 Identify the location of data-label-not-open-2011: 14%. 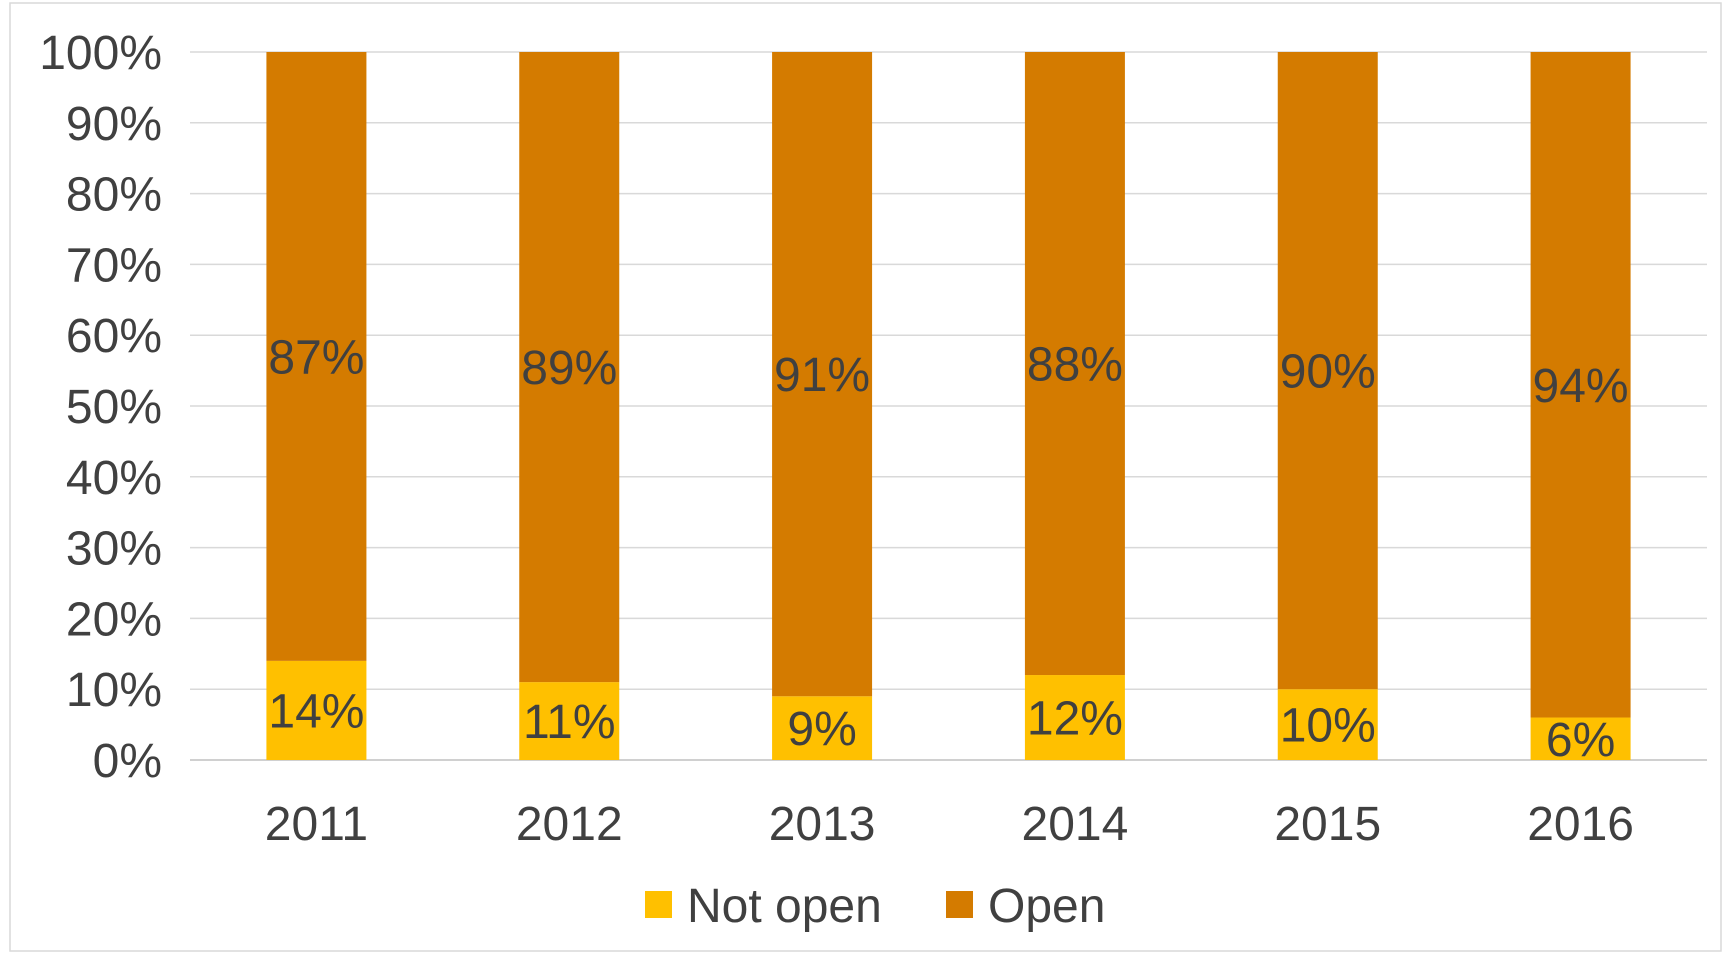
(316, 711).